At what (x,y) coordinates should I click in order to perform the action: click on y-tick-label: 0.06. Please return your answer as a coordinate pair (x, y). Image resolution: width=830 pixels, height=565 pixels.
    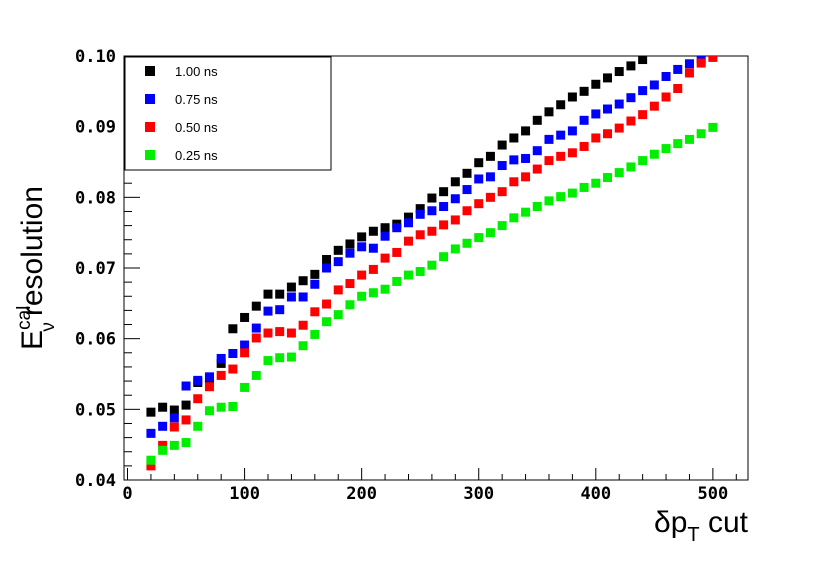
    Looking at the image, I should click on (95, 340).